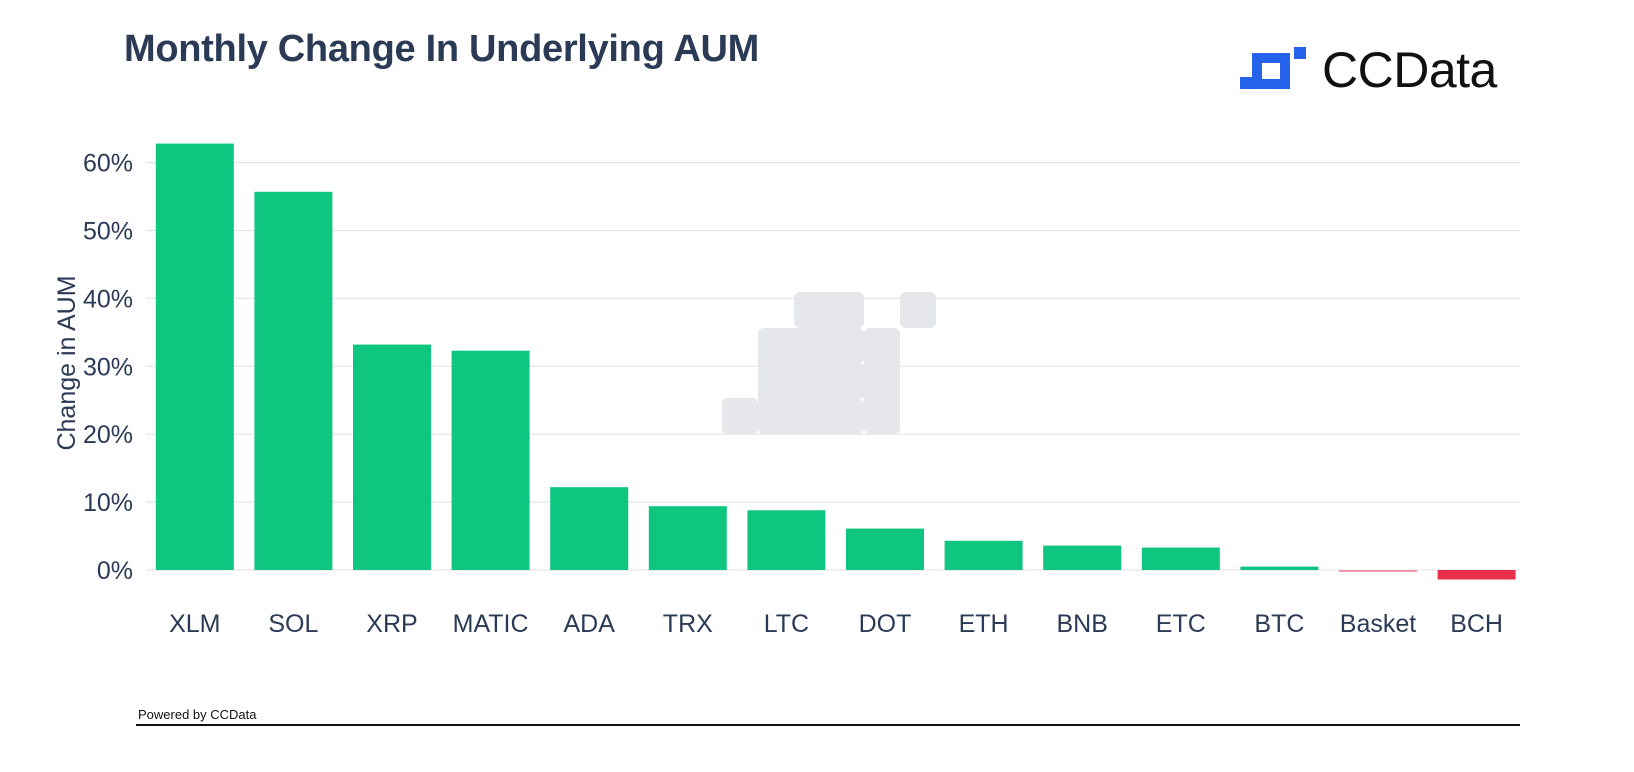 The height and width of the screenshot is (772, 1634). I want to click on x-tick-label: XLM, so click(194, 624).